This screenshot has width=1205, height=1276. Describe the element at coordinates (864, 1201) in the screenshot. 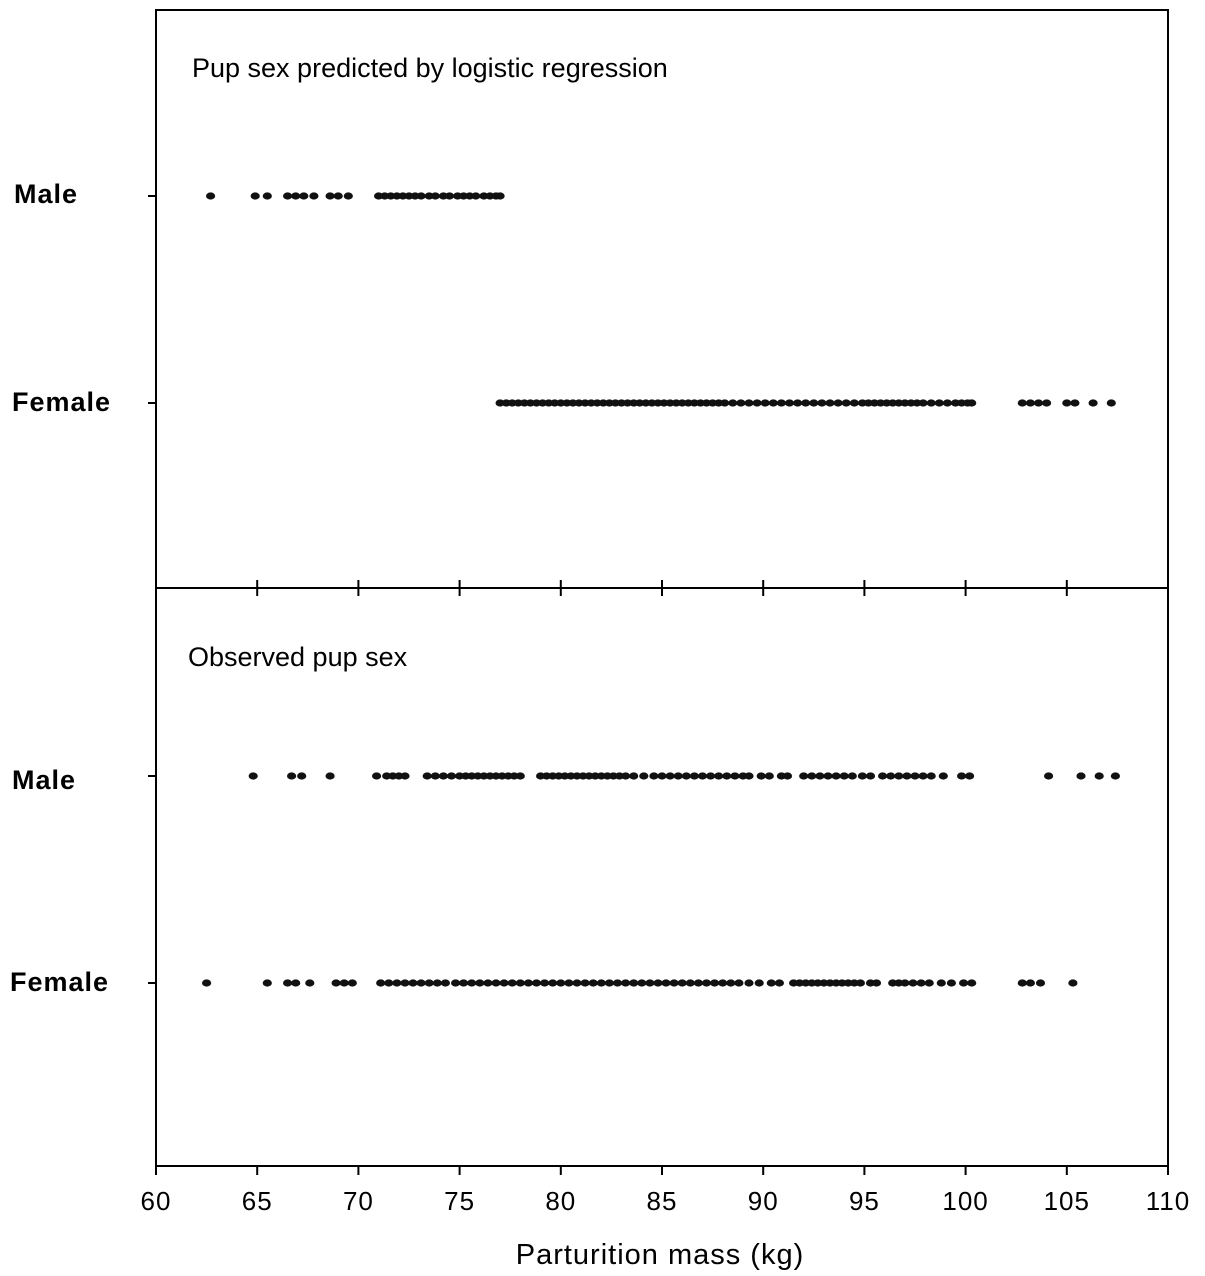

I see `x-tick-label-95: 95` at that location.